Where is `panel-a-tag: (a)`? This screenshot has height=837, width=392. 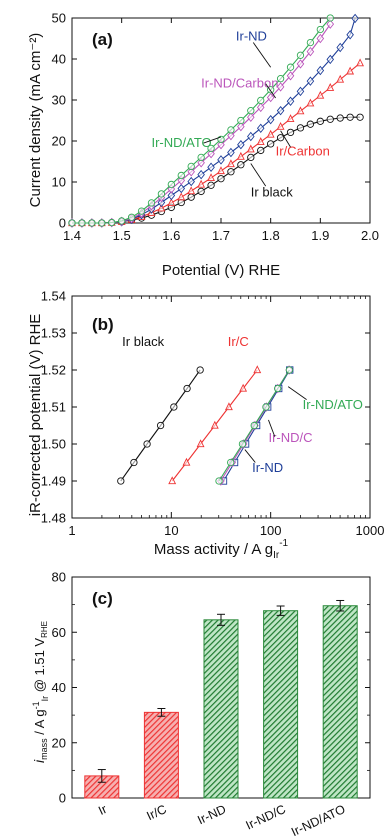
panel-a-tag: (a) is located at coordinates (102, 39).